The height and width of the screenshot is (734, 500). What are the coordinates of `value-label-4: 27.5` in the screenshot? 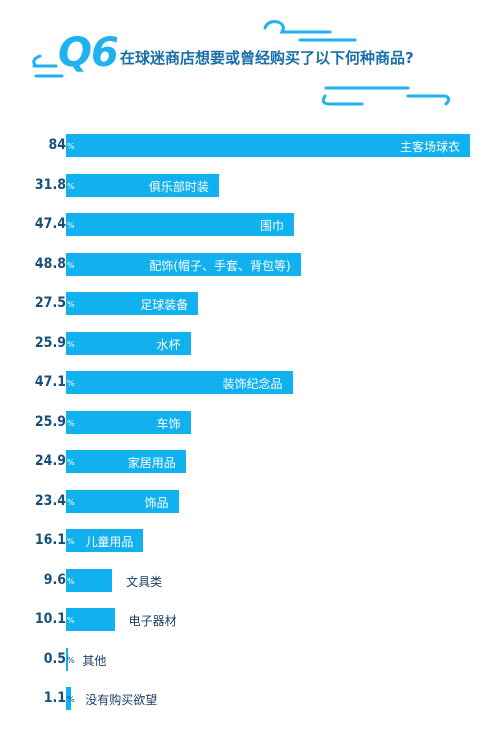 It's located at (36, 303).